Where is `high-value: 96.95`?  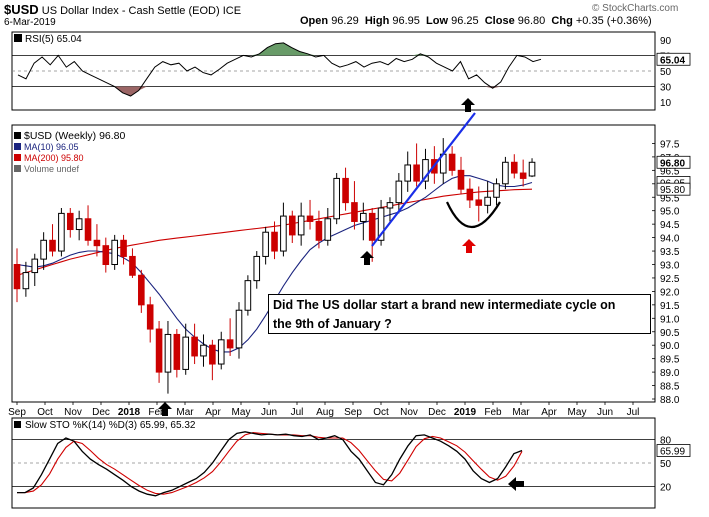
high-value: 96.95 is located at coordinates (406, 21).